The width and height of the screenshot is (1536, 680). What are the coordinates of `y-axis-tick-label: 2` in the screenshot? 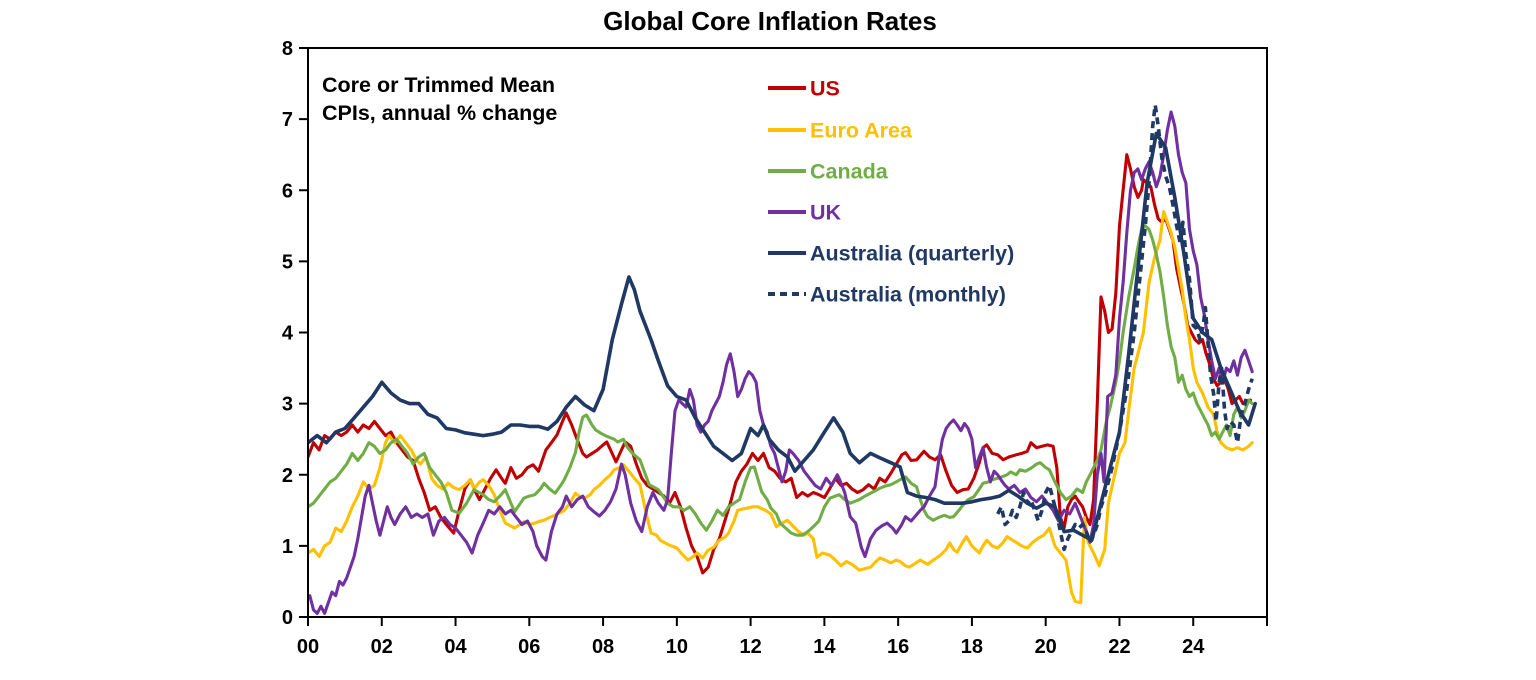 It's located at (287, 476).